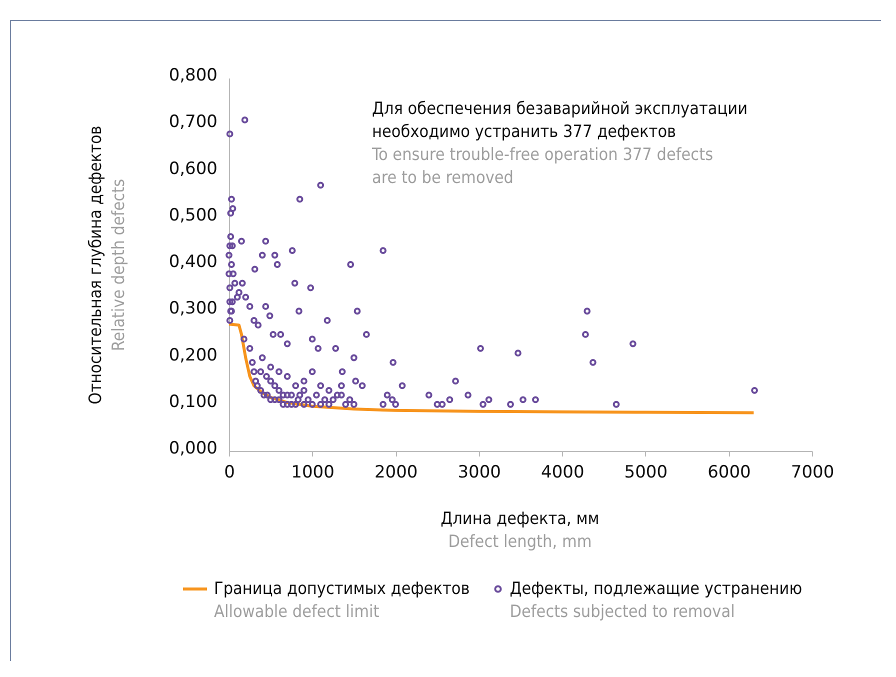 This screenshot has width=896, height=677. What do you see at coordinates (646, 472) in the screenshot?
I see `x-tick-label: 5000` at bounding box center [646, 472].